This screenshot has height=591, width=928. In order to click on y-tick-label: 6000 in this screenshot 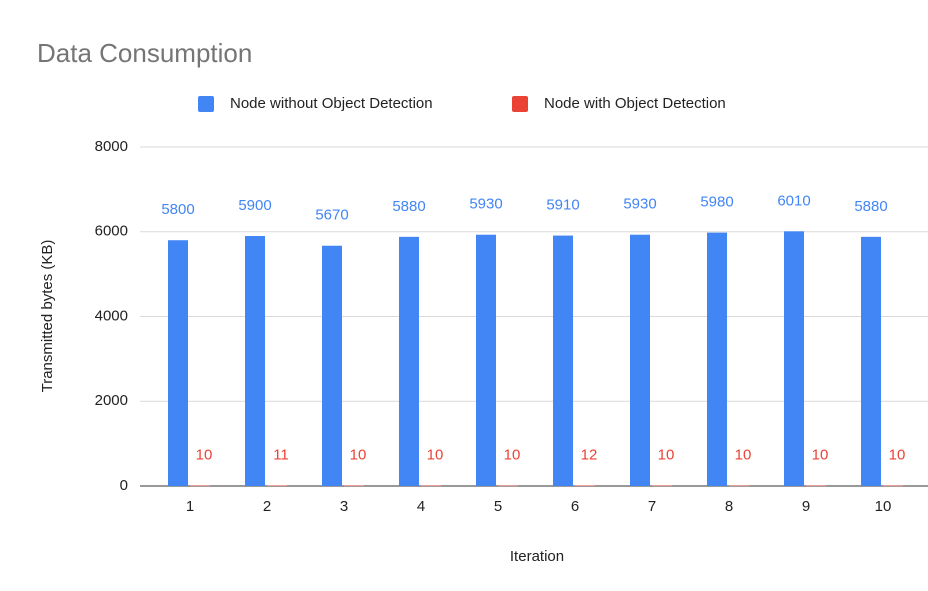, I will do `click(111, 231)`.